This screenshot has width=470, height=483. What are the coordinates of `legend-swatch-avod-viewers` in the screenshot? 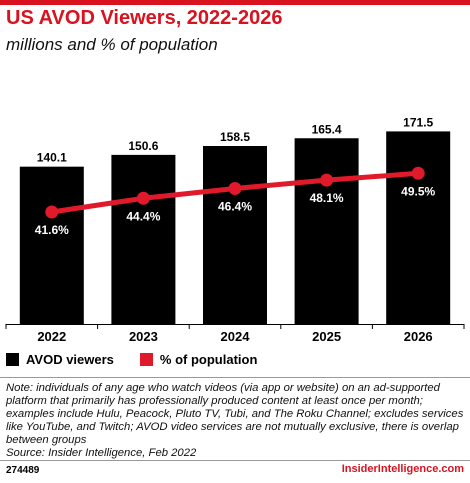 It's located at (12, 359).